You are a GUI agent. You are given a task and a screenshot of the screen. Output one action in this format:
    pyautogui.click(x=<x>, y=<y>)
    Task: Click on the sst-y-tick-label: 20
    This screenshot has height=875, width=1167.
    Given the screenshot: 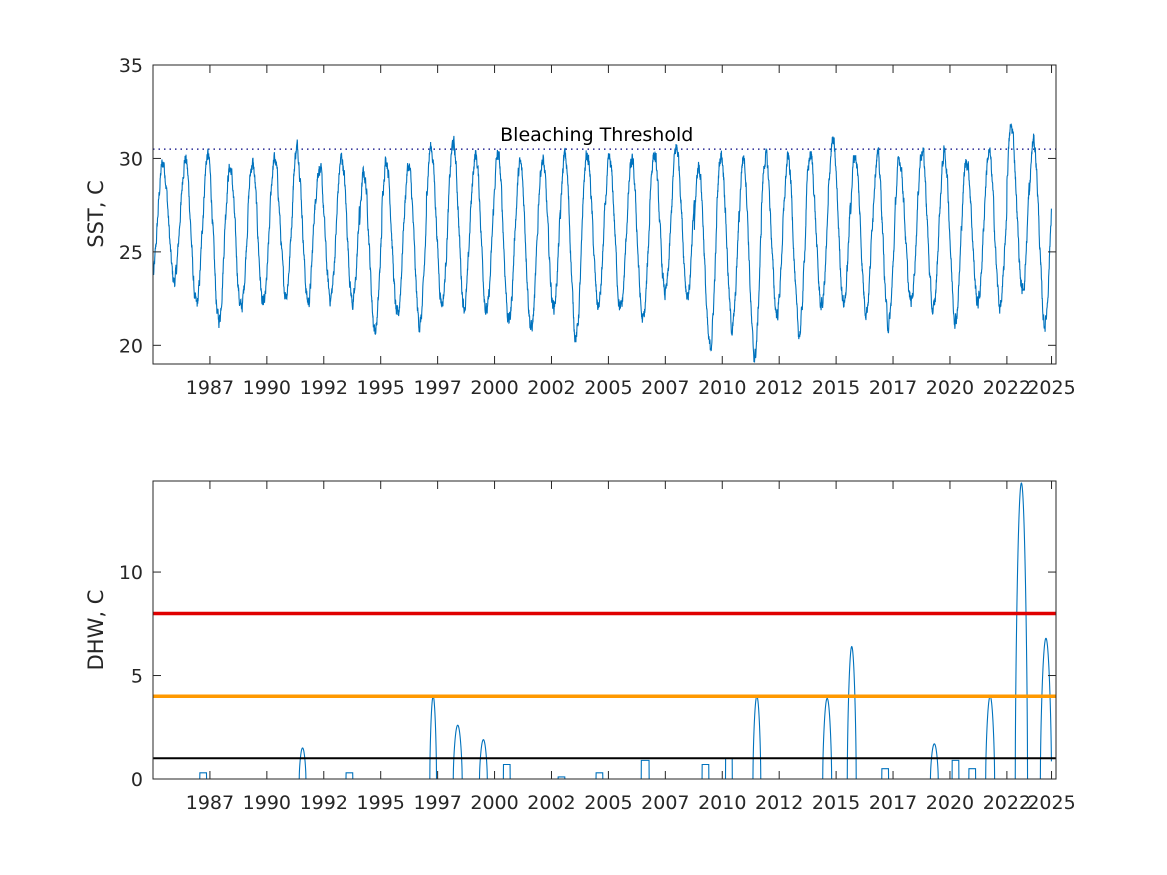 What is the action you would take?
    pyautogui.click(x=131, y=346)
    